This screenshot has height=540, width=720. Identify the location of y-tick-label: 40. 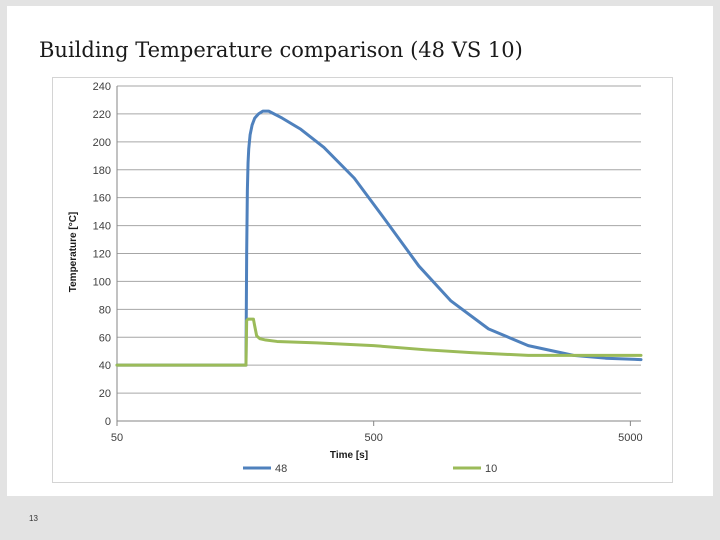
(105, 366).